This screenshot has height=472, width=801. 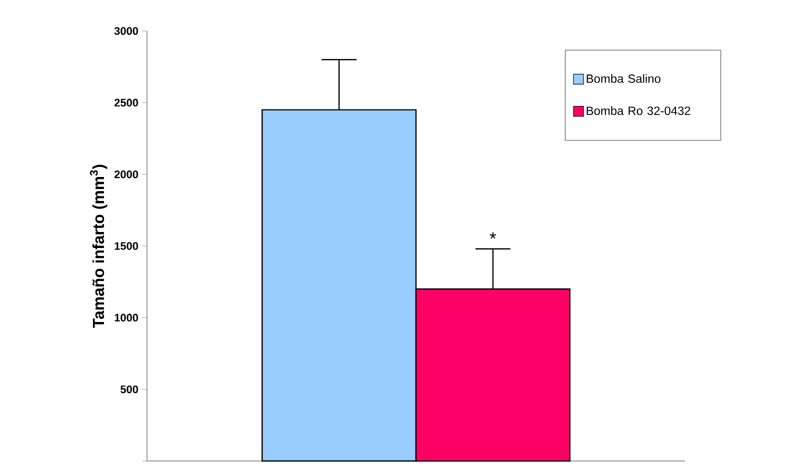 I want to click on y-tick-label: 500, so click(x=129, y=389).